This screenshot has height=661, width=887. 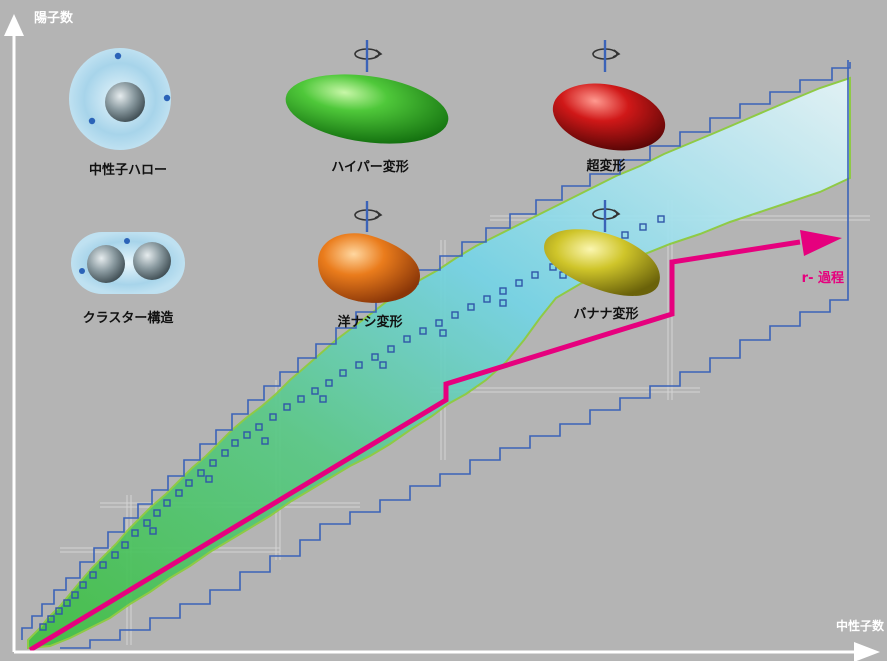 I want to click on x-axis-arrow-icon, so click(x=867, y=651).